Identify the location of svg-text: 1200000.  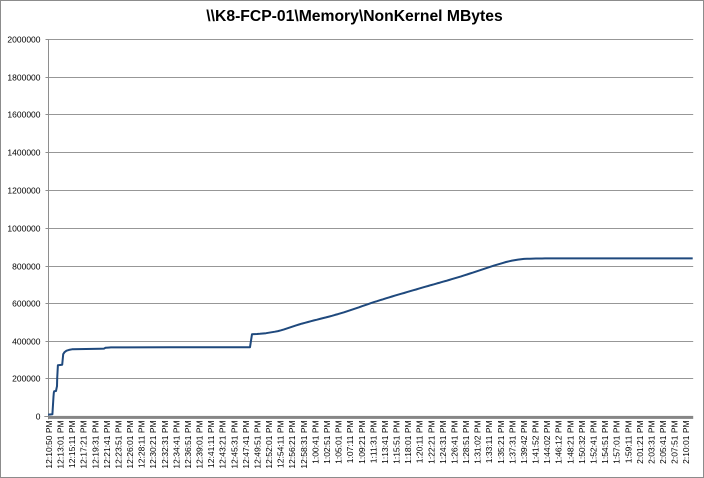
(23, 191).